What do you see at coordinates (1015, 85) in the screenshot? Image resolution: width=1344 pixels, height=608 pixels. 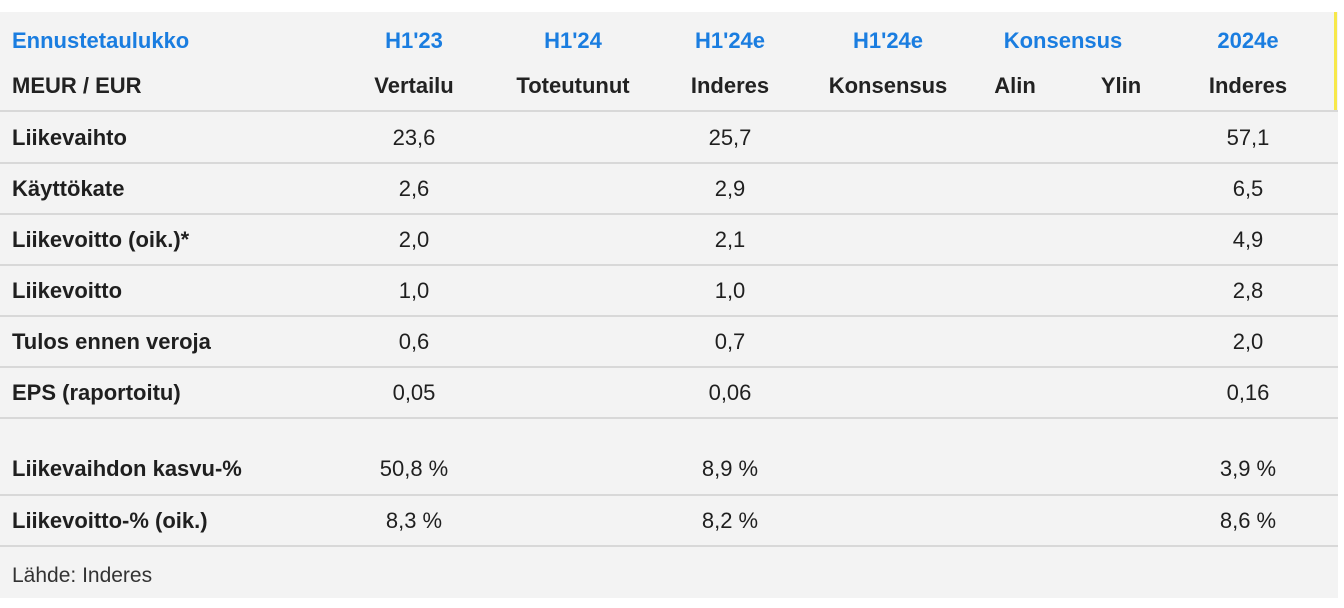 I see `col-alin: Alin` at bounding box center [1015, 85].